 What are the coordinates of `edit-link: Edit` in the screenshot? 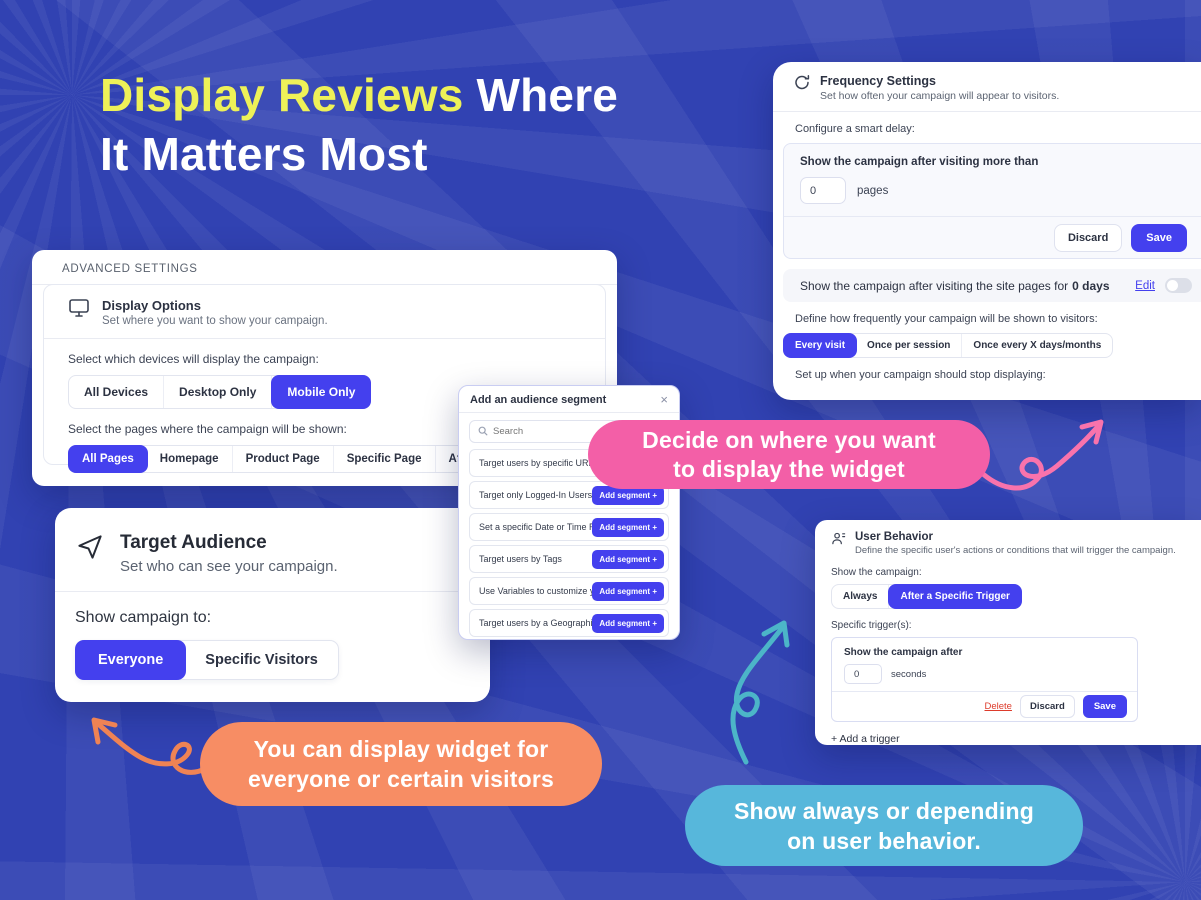 It's located at (1145, 285).